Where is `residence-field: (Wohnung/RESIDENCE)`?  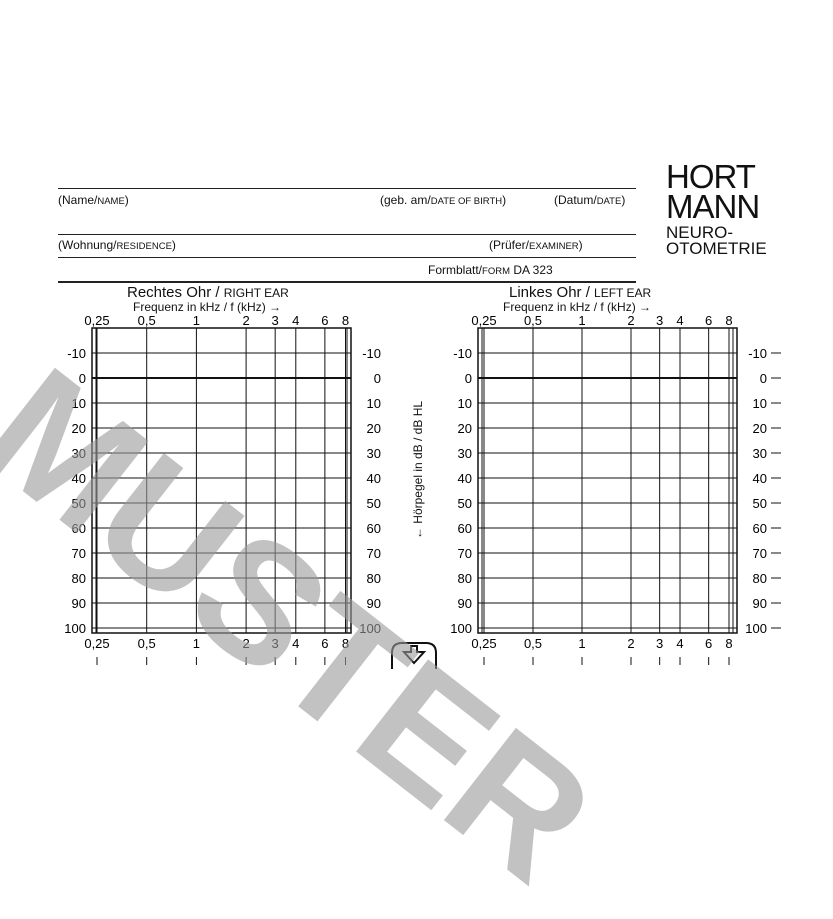 residence-field: (Wohnung/RESIDENCE) is located at coordinates (117, 245).